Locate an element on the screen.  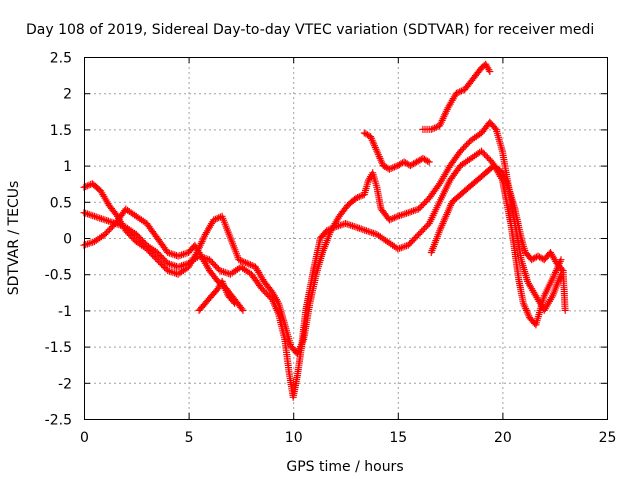
x-tick-label: 20 is located at coordinates (503, 438).